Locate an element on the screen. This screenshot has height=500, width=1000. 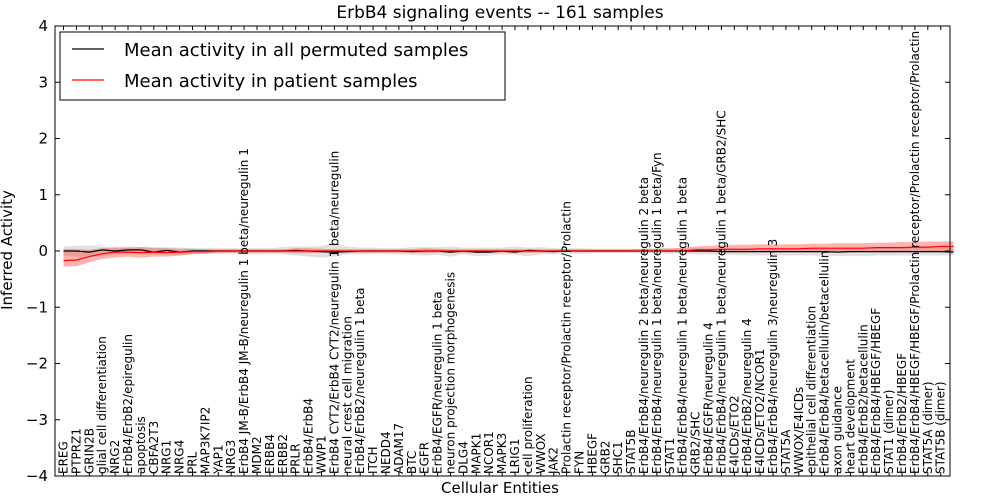
patient-mean-line is located at coordinates (508, 253).